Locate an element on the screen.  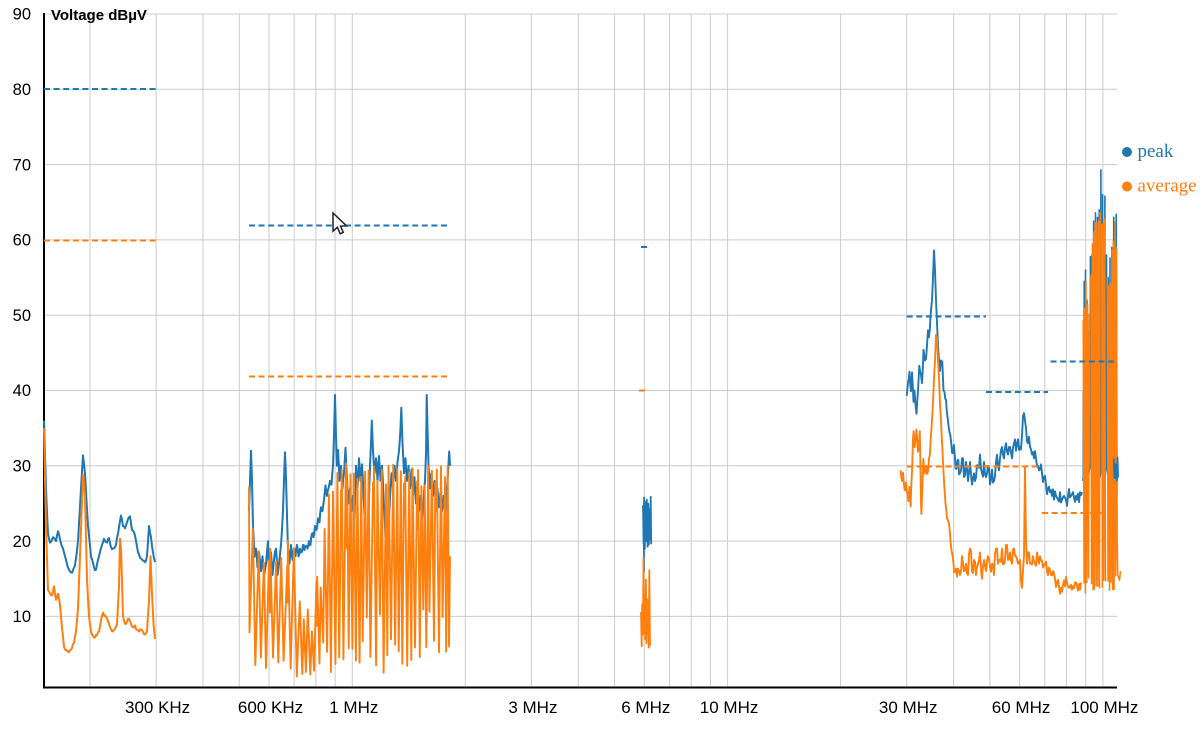
svg-text: 20 is located at coordinates (22, 542).